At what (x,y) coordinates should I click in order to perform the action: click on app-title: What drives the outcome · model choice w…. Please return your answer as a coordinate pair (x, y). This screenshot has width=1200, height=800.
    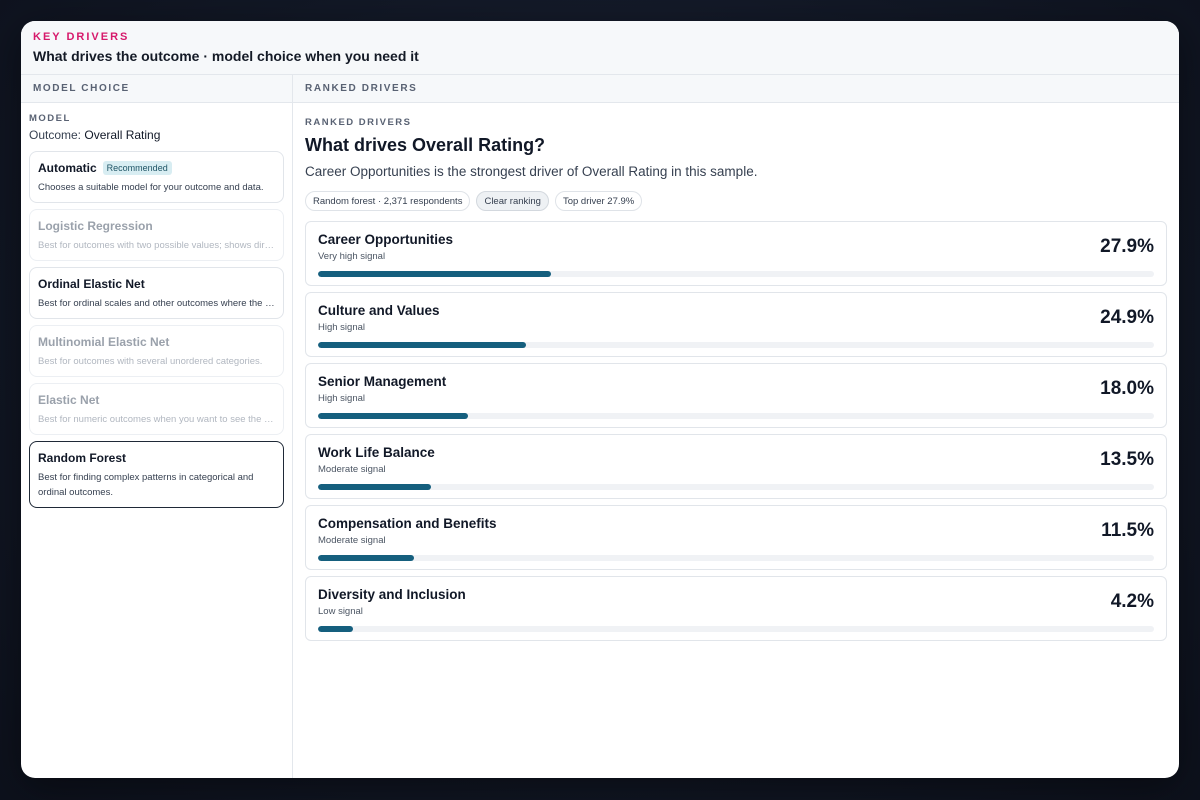
    Looking at the image, I should click on (226, 56).